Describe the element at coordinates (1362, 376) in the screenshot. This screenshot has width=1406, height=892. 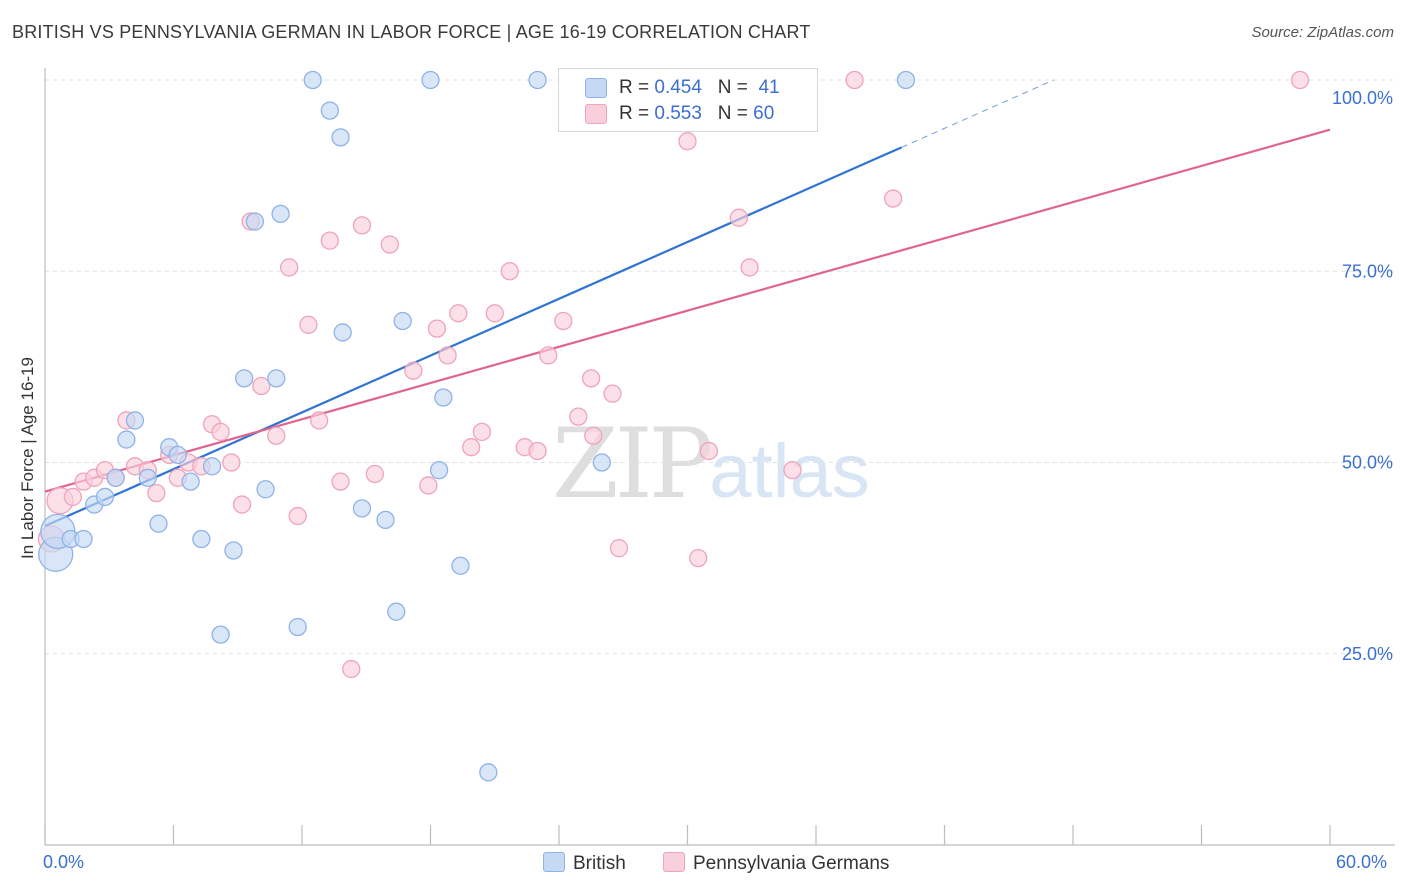
I see `y-tick-labels: 25.0% 50.0% 75.0% 100.0%` at that location.